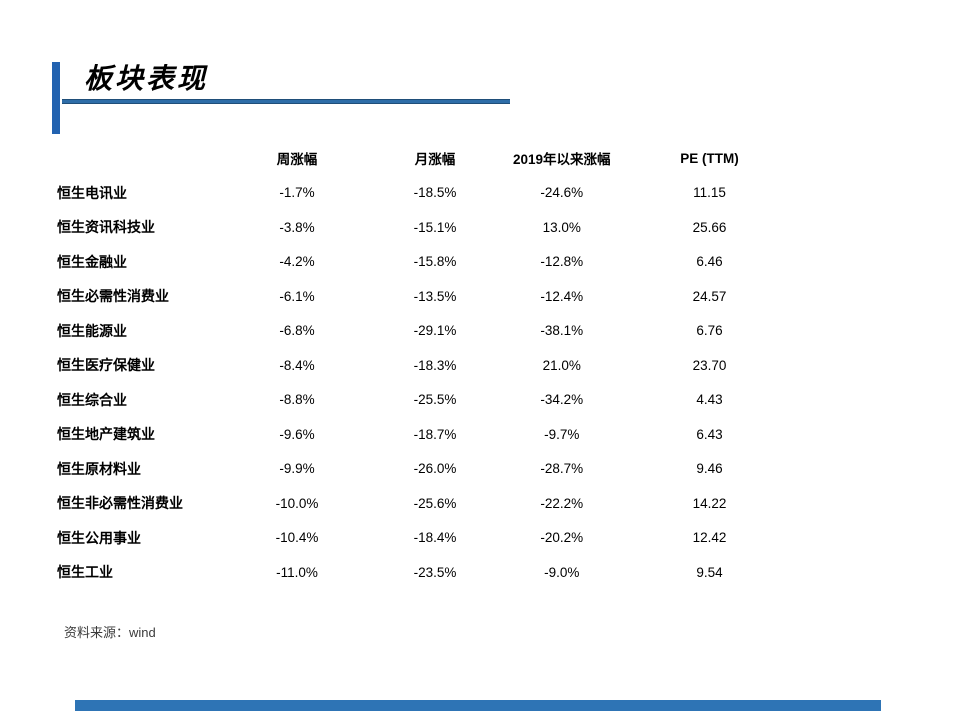  Describe the element at coordinates (297, 331) in the screenshot. I see `cell-week-change: -6.8%` at that location.